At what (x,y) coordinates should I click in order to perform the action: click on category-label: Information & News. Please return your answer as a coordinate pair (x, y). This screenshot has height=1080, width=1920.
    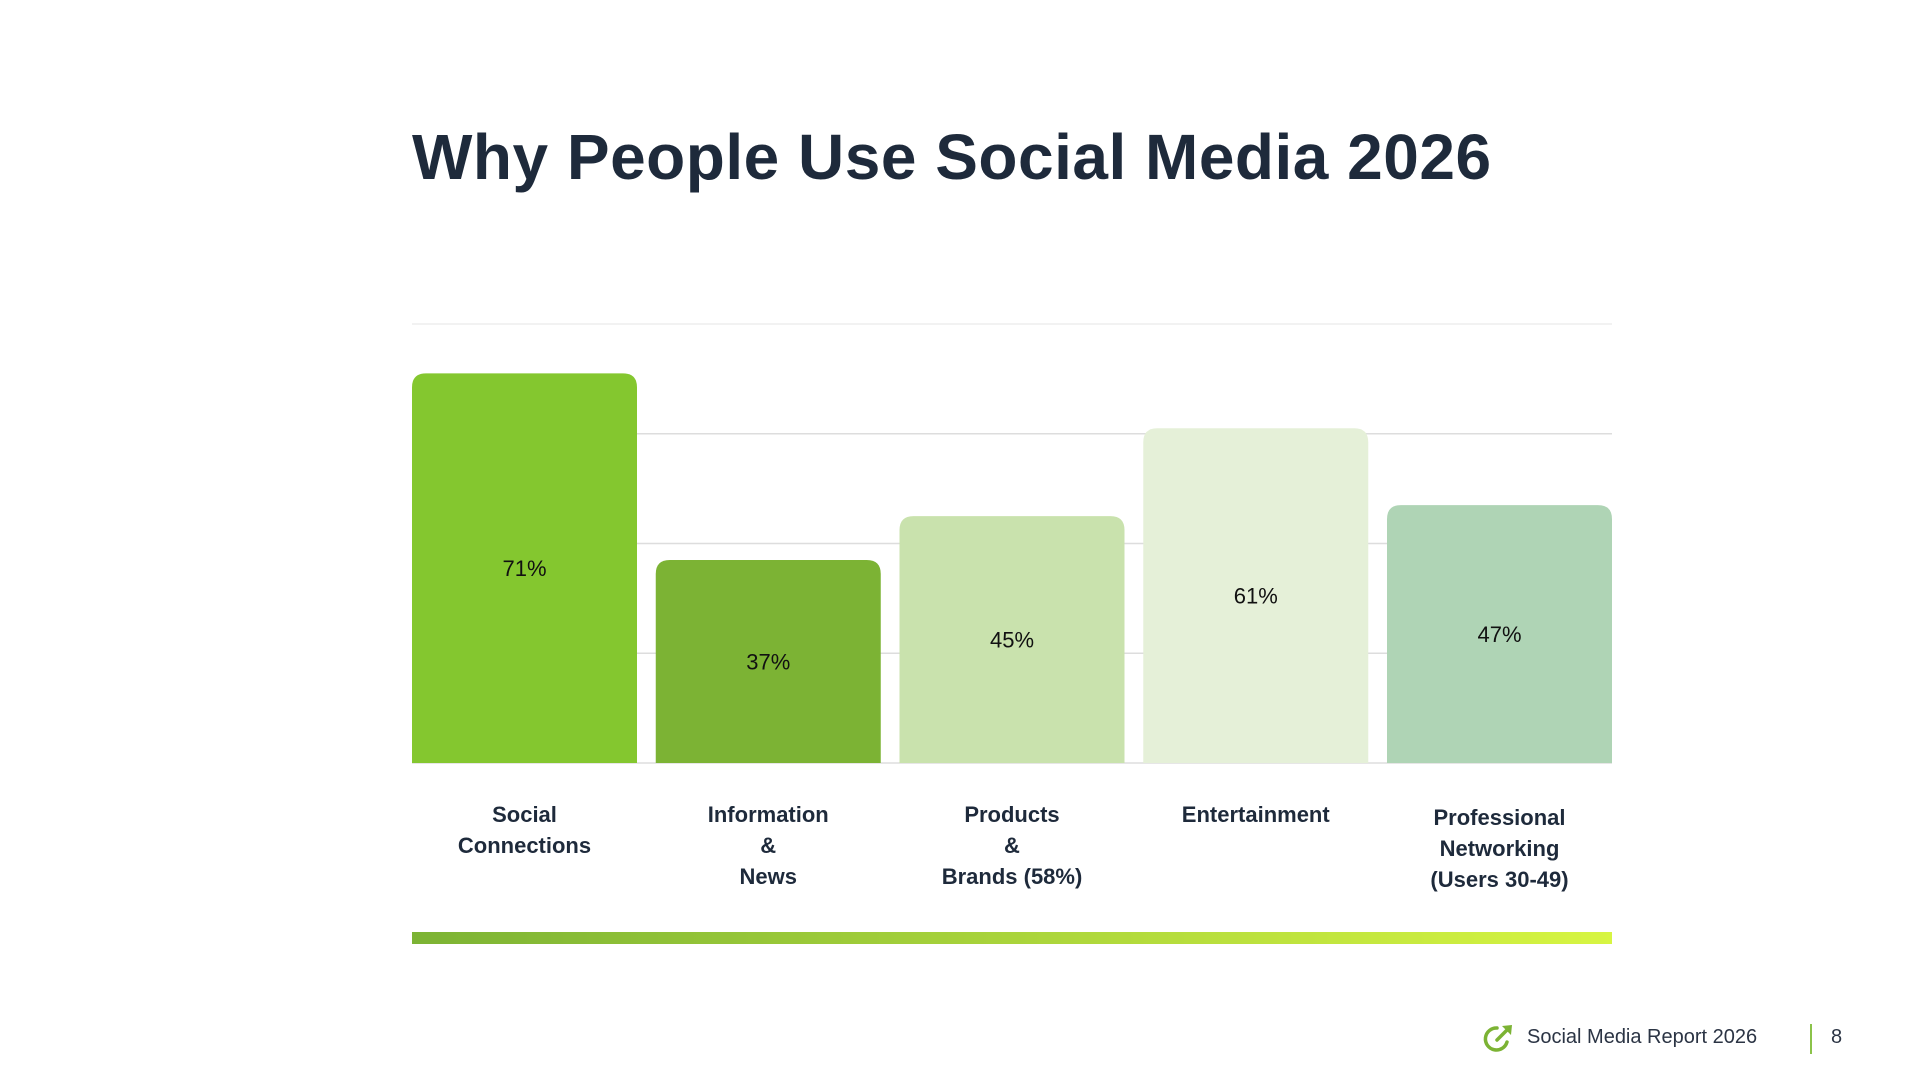
    Looking at the image, I should click on (768, 845).